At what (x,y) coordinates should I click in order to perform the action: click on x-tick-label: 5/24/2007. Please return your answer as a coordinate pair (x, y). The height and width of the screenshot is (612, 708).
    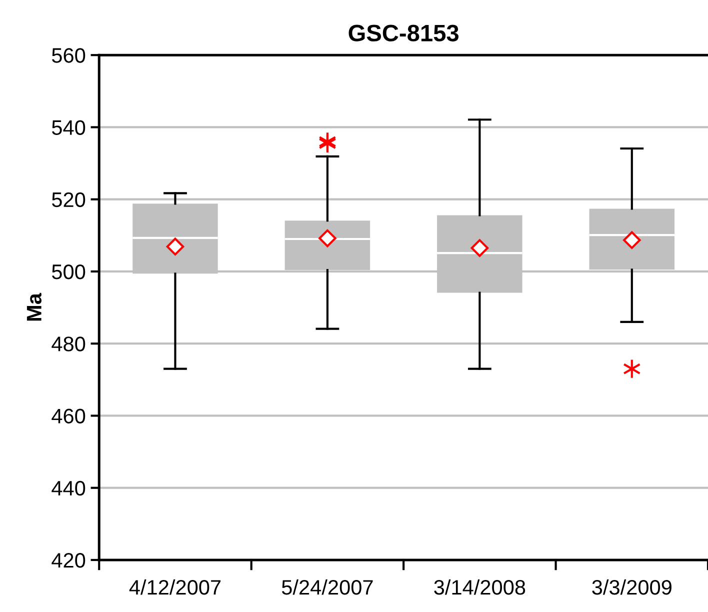
    Looking at the image, I should click on (327, 587).